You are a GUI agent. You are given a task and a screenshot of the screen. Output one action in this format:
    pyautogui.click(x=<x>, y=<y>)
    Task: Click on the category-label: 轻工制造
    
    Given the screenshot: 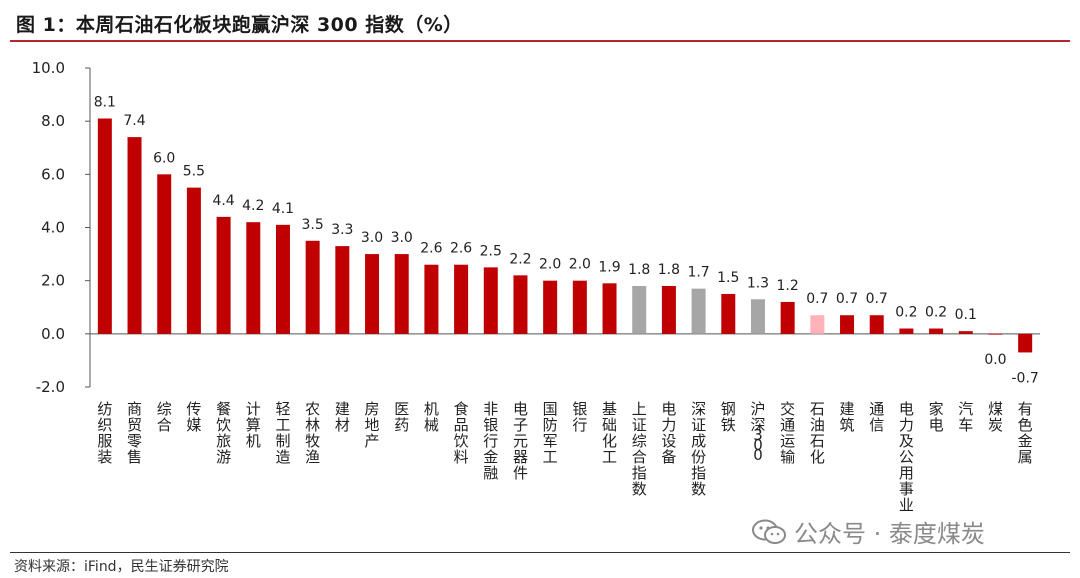 What is the action you would take?
    pyautogui.click(x=282, y=433)
    